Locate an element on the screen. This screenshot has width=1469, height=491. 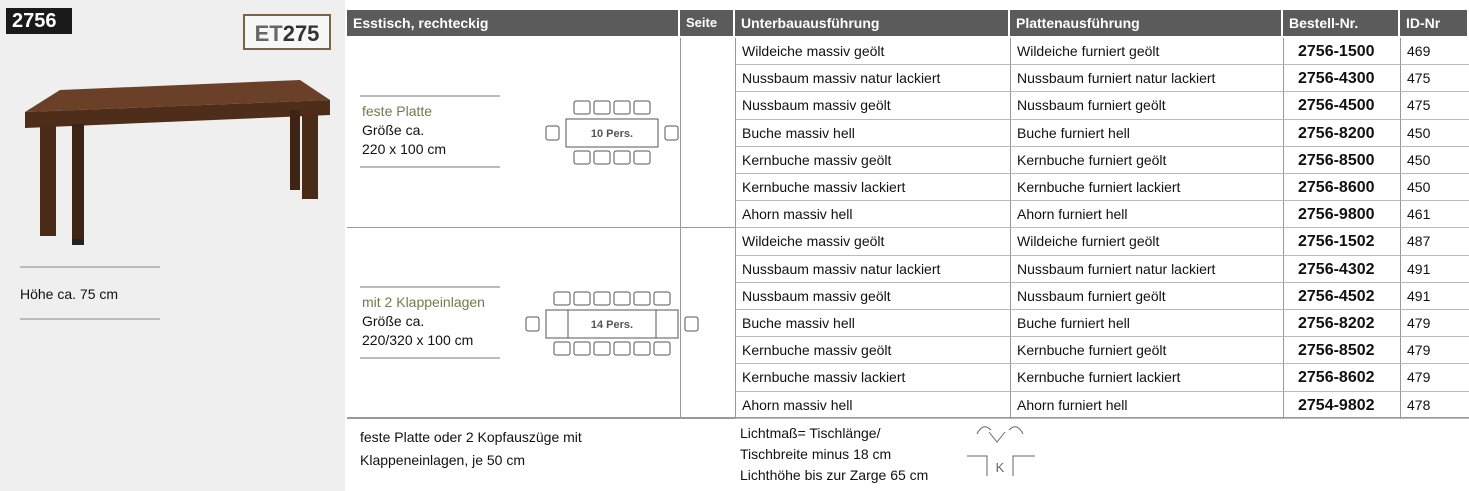
base-finish: Wildeiche massiv geölt is located at coordinates (872, 52).